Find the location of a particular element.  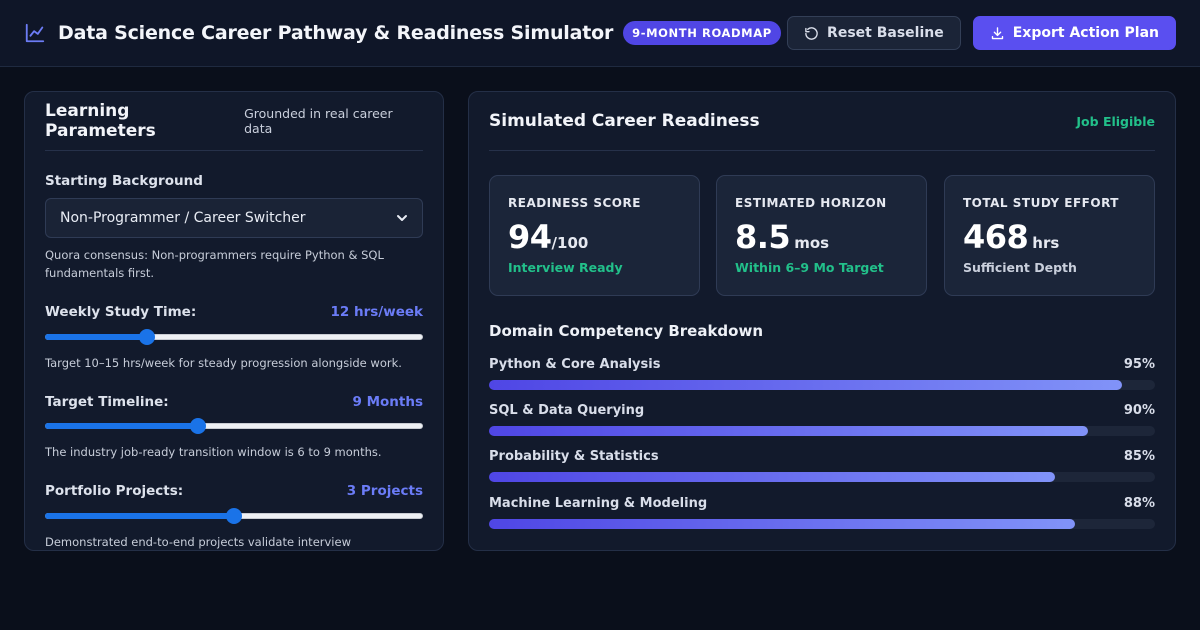

learning-parameters-title: Learning Parameters is located at coordinates (100, 121).